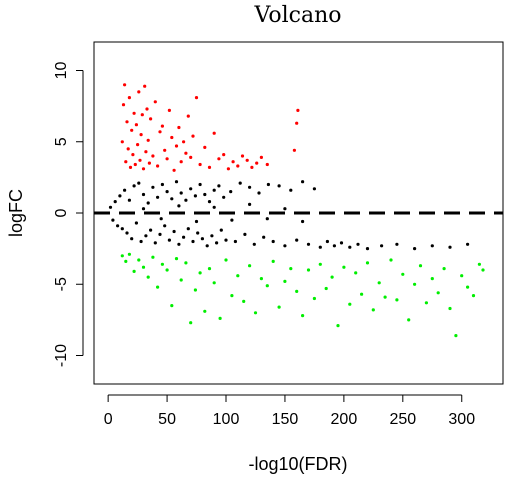 This screenshot has height=482, width=510. What do you see at coordinates (167, 419) in the screenshot?
I see `x-tick-label: 50` at bounding box center [167, 419].